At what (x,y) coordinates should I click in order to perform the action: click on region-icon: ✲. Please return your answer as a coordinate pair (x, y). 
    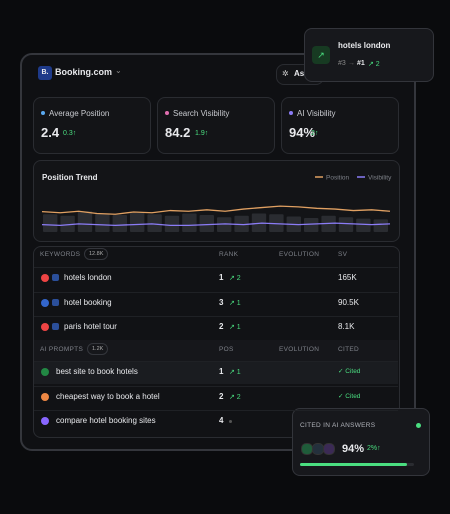
    Looking at the image, I should click on (285, 73).